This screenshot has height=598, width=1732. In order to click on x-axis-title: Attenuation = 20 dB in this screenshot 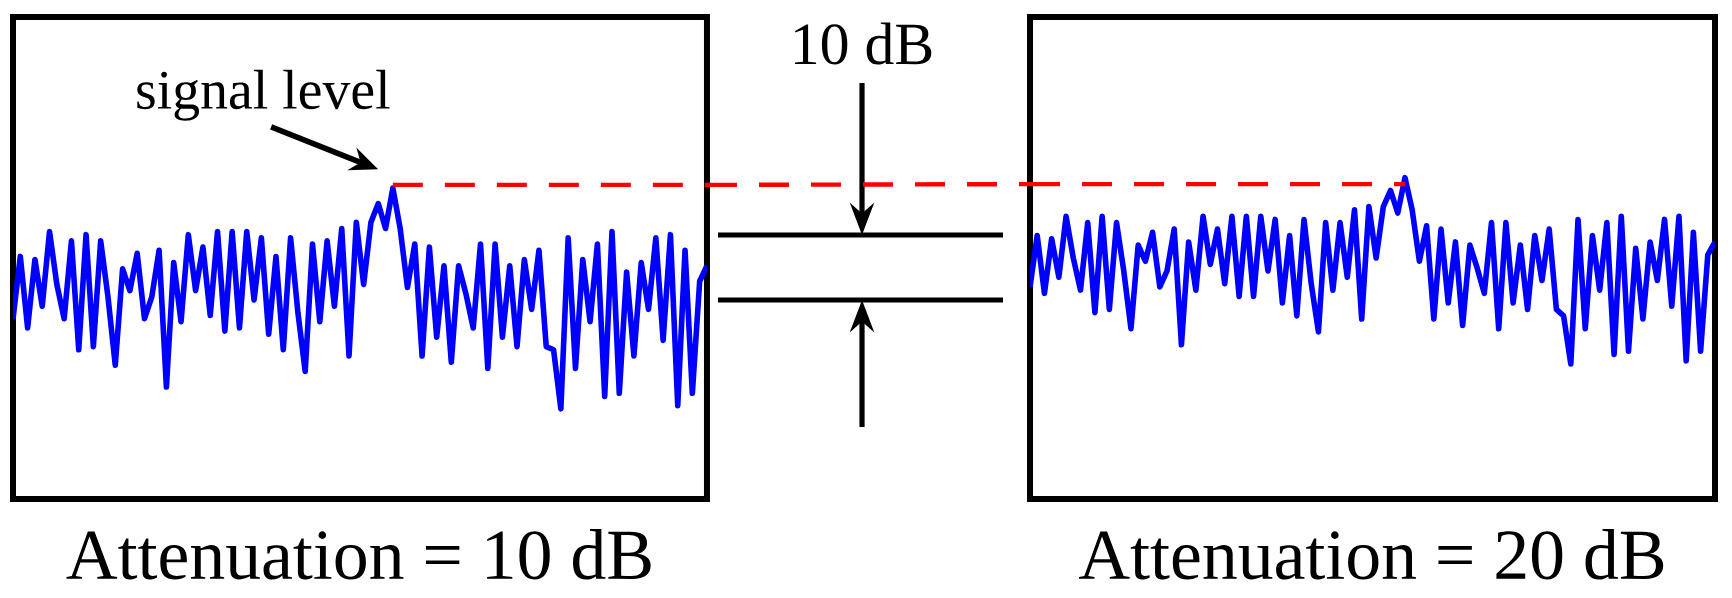, I will do `click(1371, 554)`.